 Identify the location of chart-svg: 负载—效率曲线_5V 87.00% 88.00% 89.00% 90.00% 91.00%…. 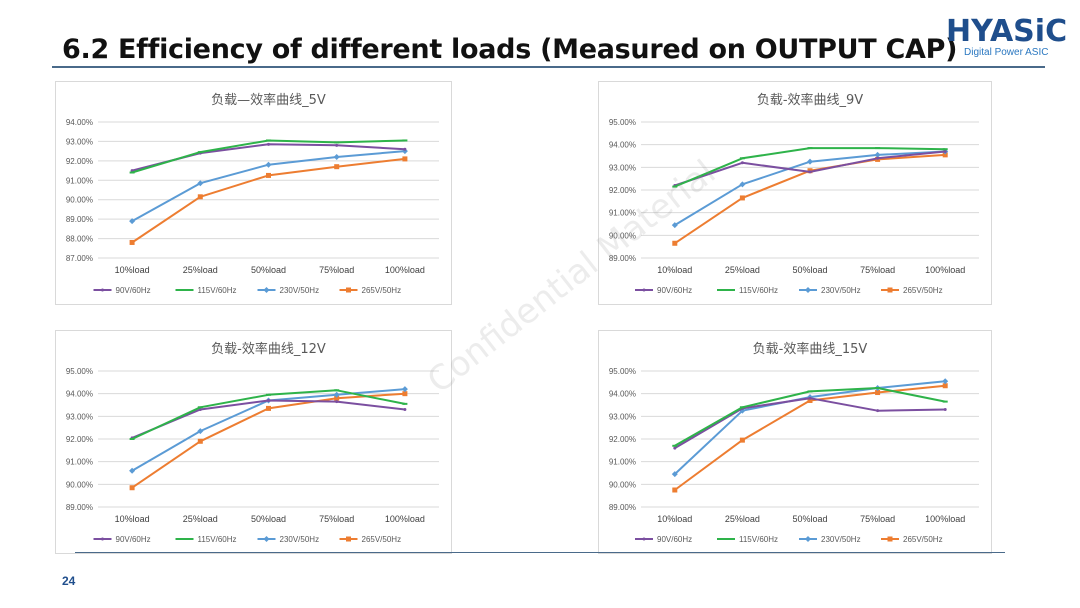
(252, 193).